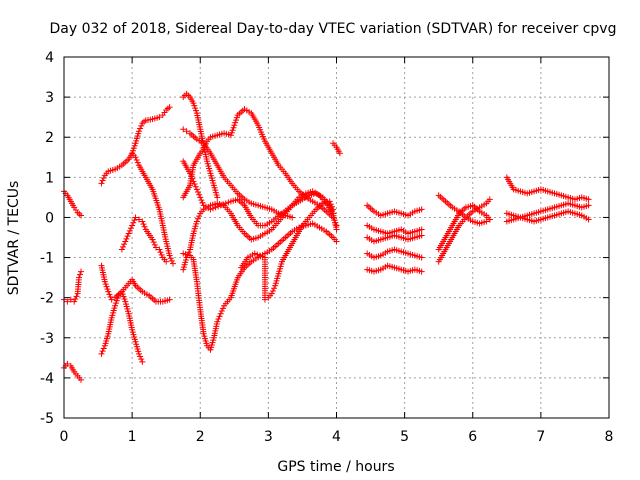 The image size is (640, 480). Describe the element at coordinates (609, 437) in the screenshot. I see `x-tick-label: 8` at that location.